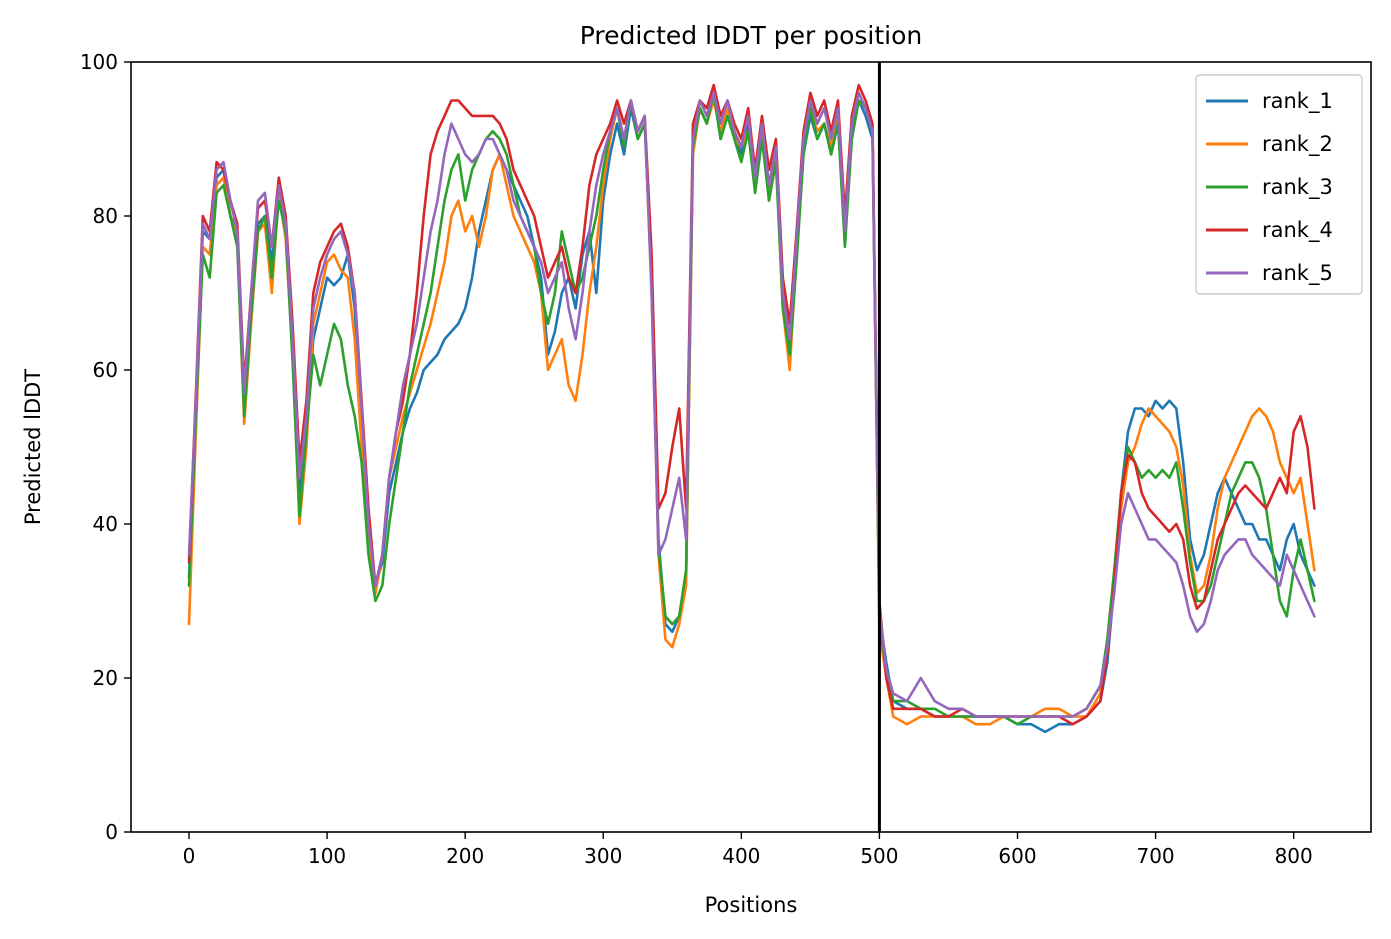 Image resolution: width=1391 pixels, height=939 pixels. Describe the element at coordinates (603, 856) in the screenshot. I see `x-tick-label: 300` at that location.